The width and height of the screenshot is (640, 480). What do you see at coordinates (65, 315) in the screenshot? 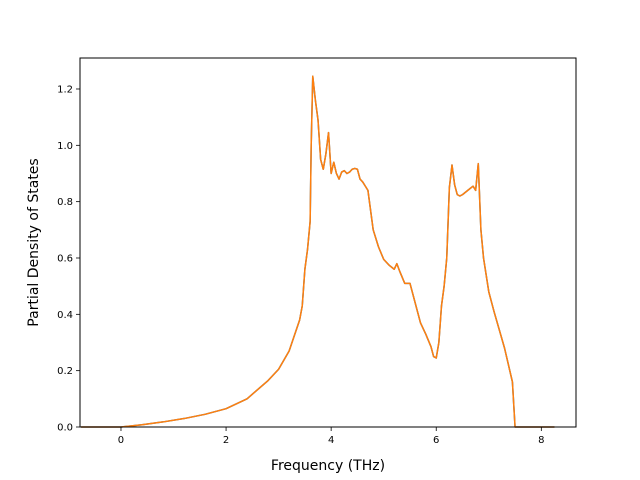
I see `y-tick-label: 0.4` at bounding box center [65, 315].